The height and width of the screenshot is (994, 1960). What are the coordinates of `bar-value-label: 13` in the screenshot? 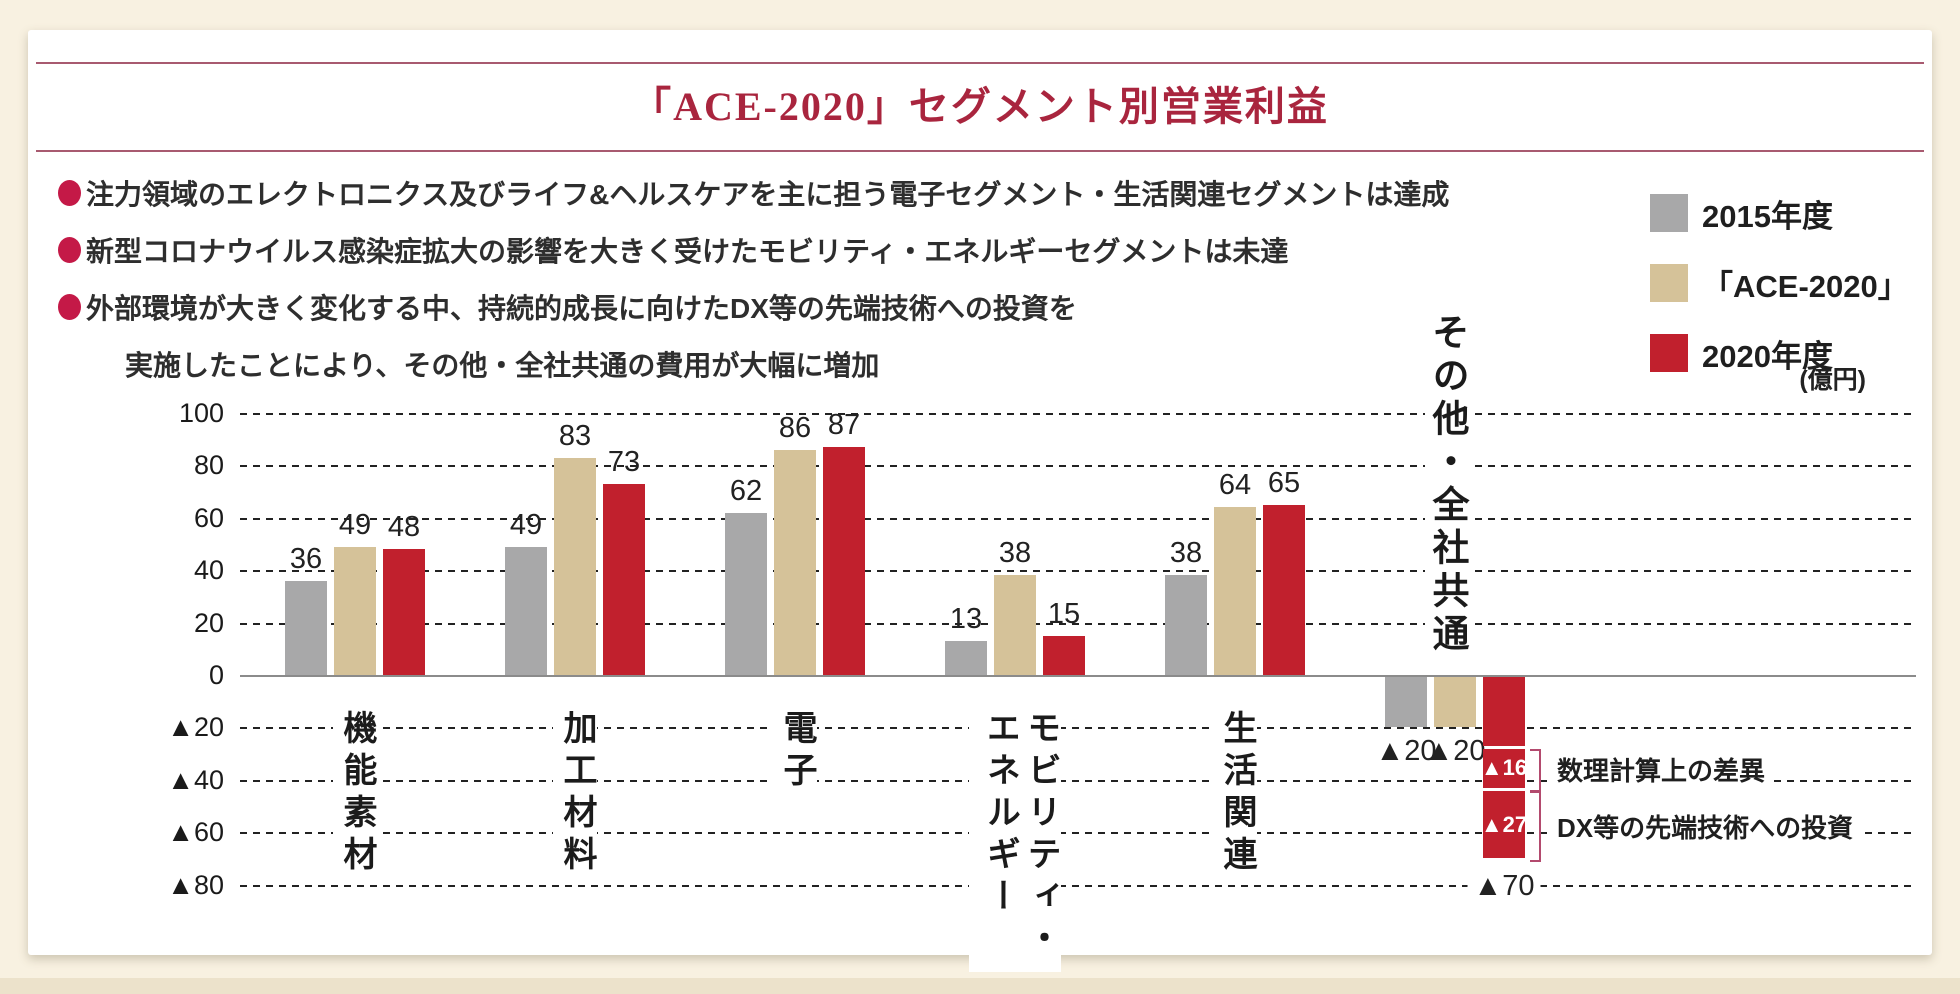 It's located at (966, 618).